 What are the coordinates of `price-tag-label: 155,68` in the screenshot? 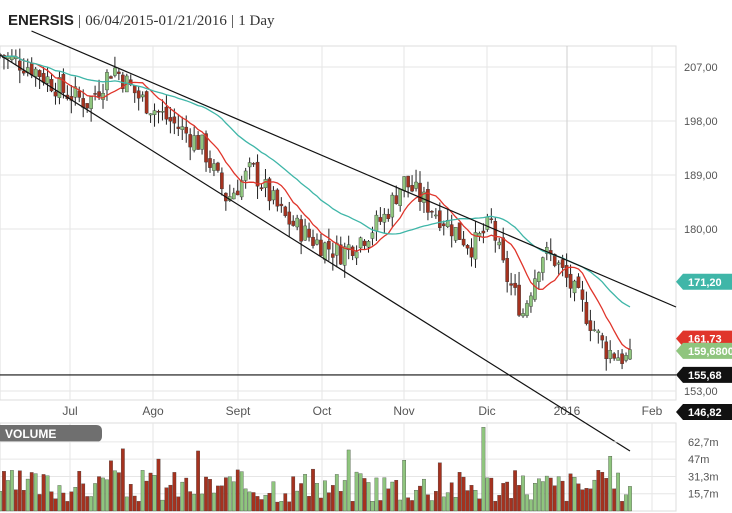 It's located at (705, 376).